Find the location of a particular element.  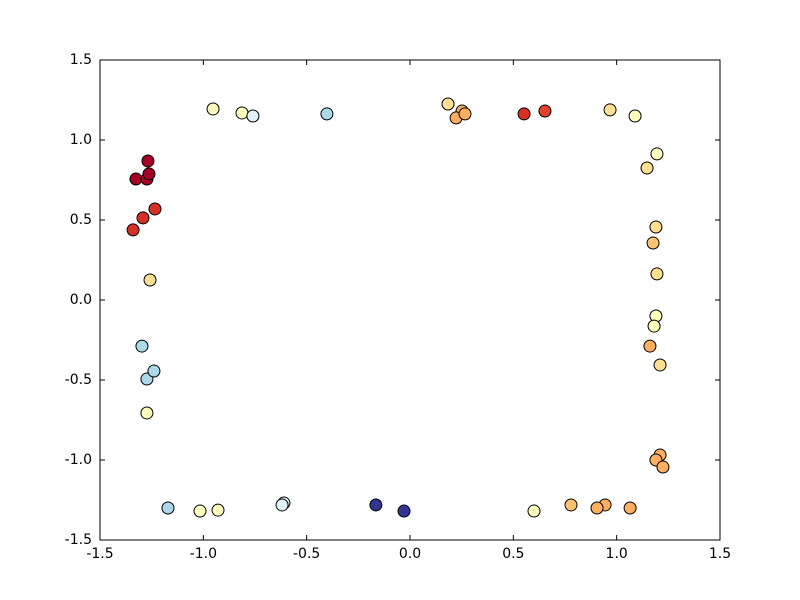

y-tick-label: -1.5 is located at coordinates (78, 540).